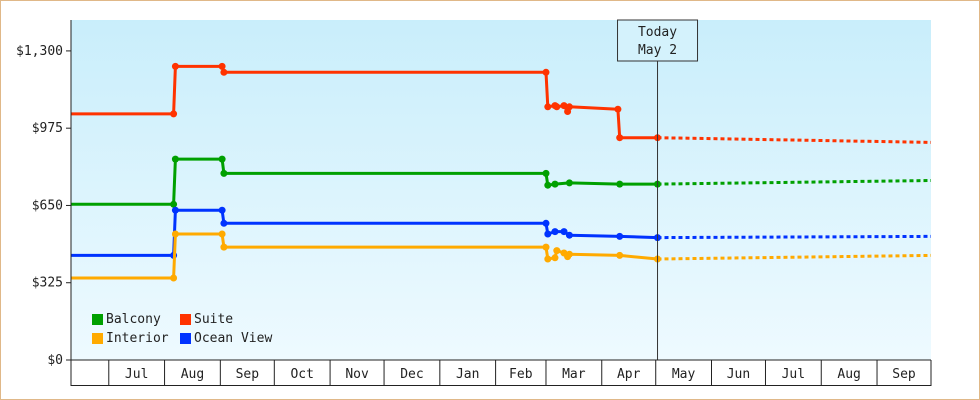 The image size is (980, 400). What do you see at coordinates (467, 374) in the screenshot?
I see `x-tick-label: Jan` at bounding box center [467, 374].